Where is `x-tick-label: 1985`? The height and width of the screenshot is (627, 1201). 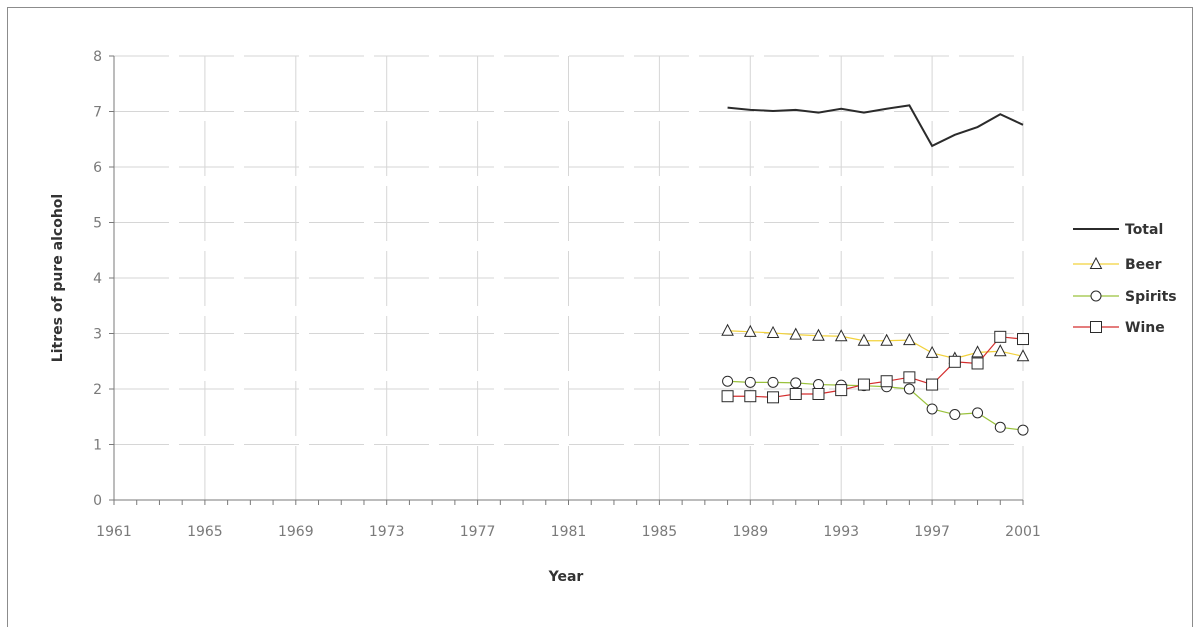
x-tick-label: 1985 is located at coordinates (660, 532).